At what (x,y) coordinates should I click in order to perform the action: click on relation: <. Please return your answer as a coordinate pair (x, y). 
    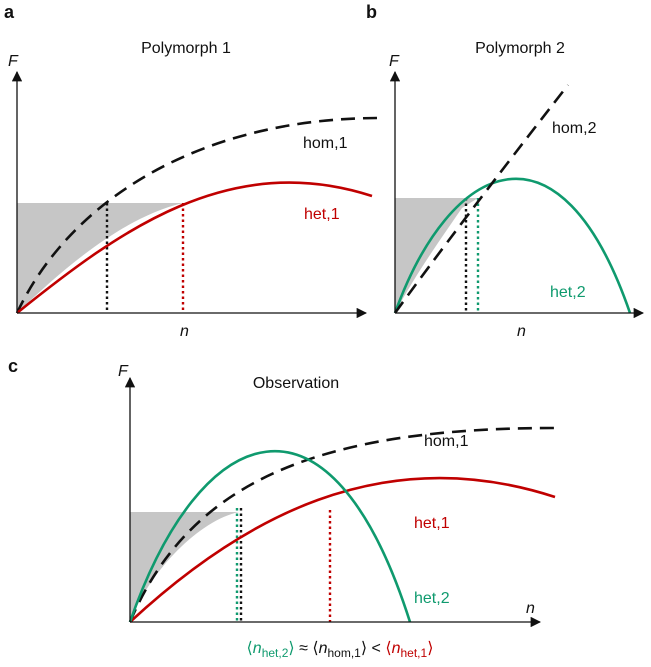
    Looking at the image, I should click on (376, 648).